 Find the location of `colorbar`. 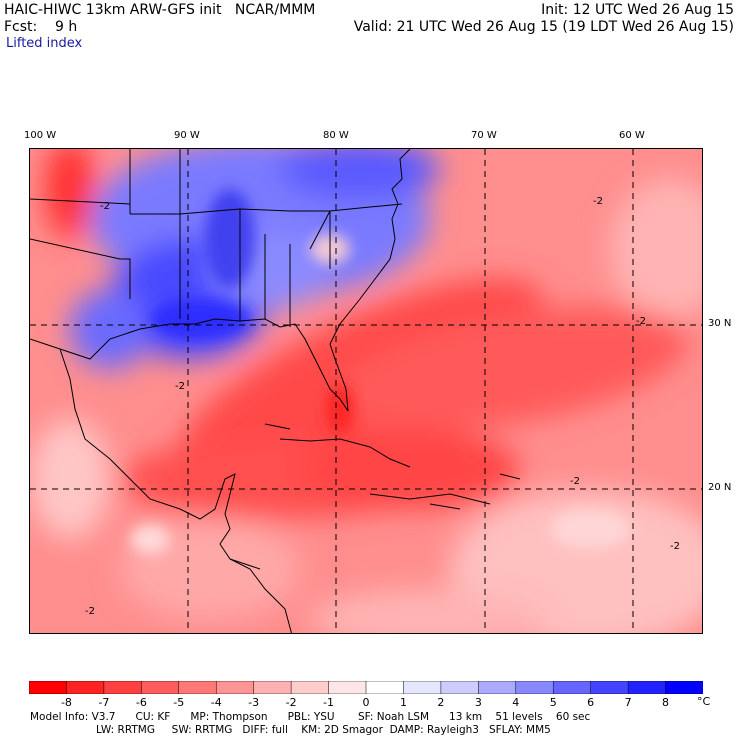

colorbar is located at coordinates (366, 687).